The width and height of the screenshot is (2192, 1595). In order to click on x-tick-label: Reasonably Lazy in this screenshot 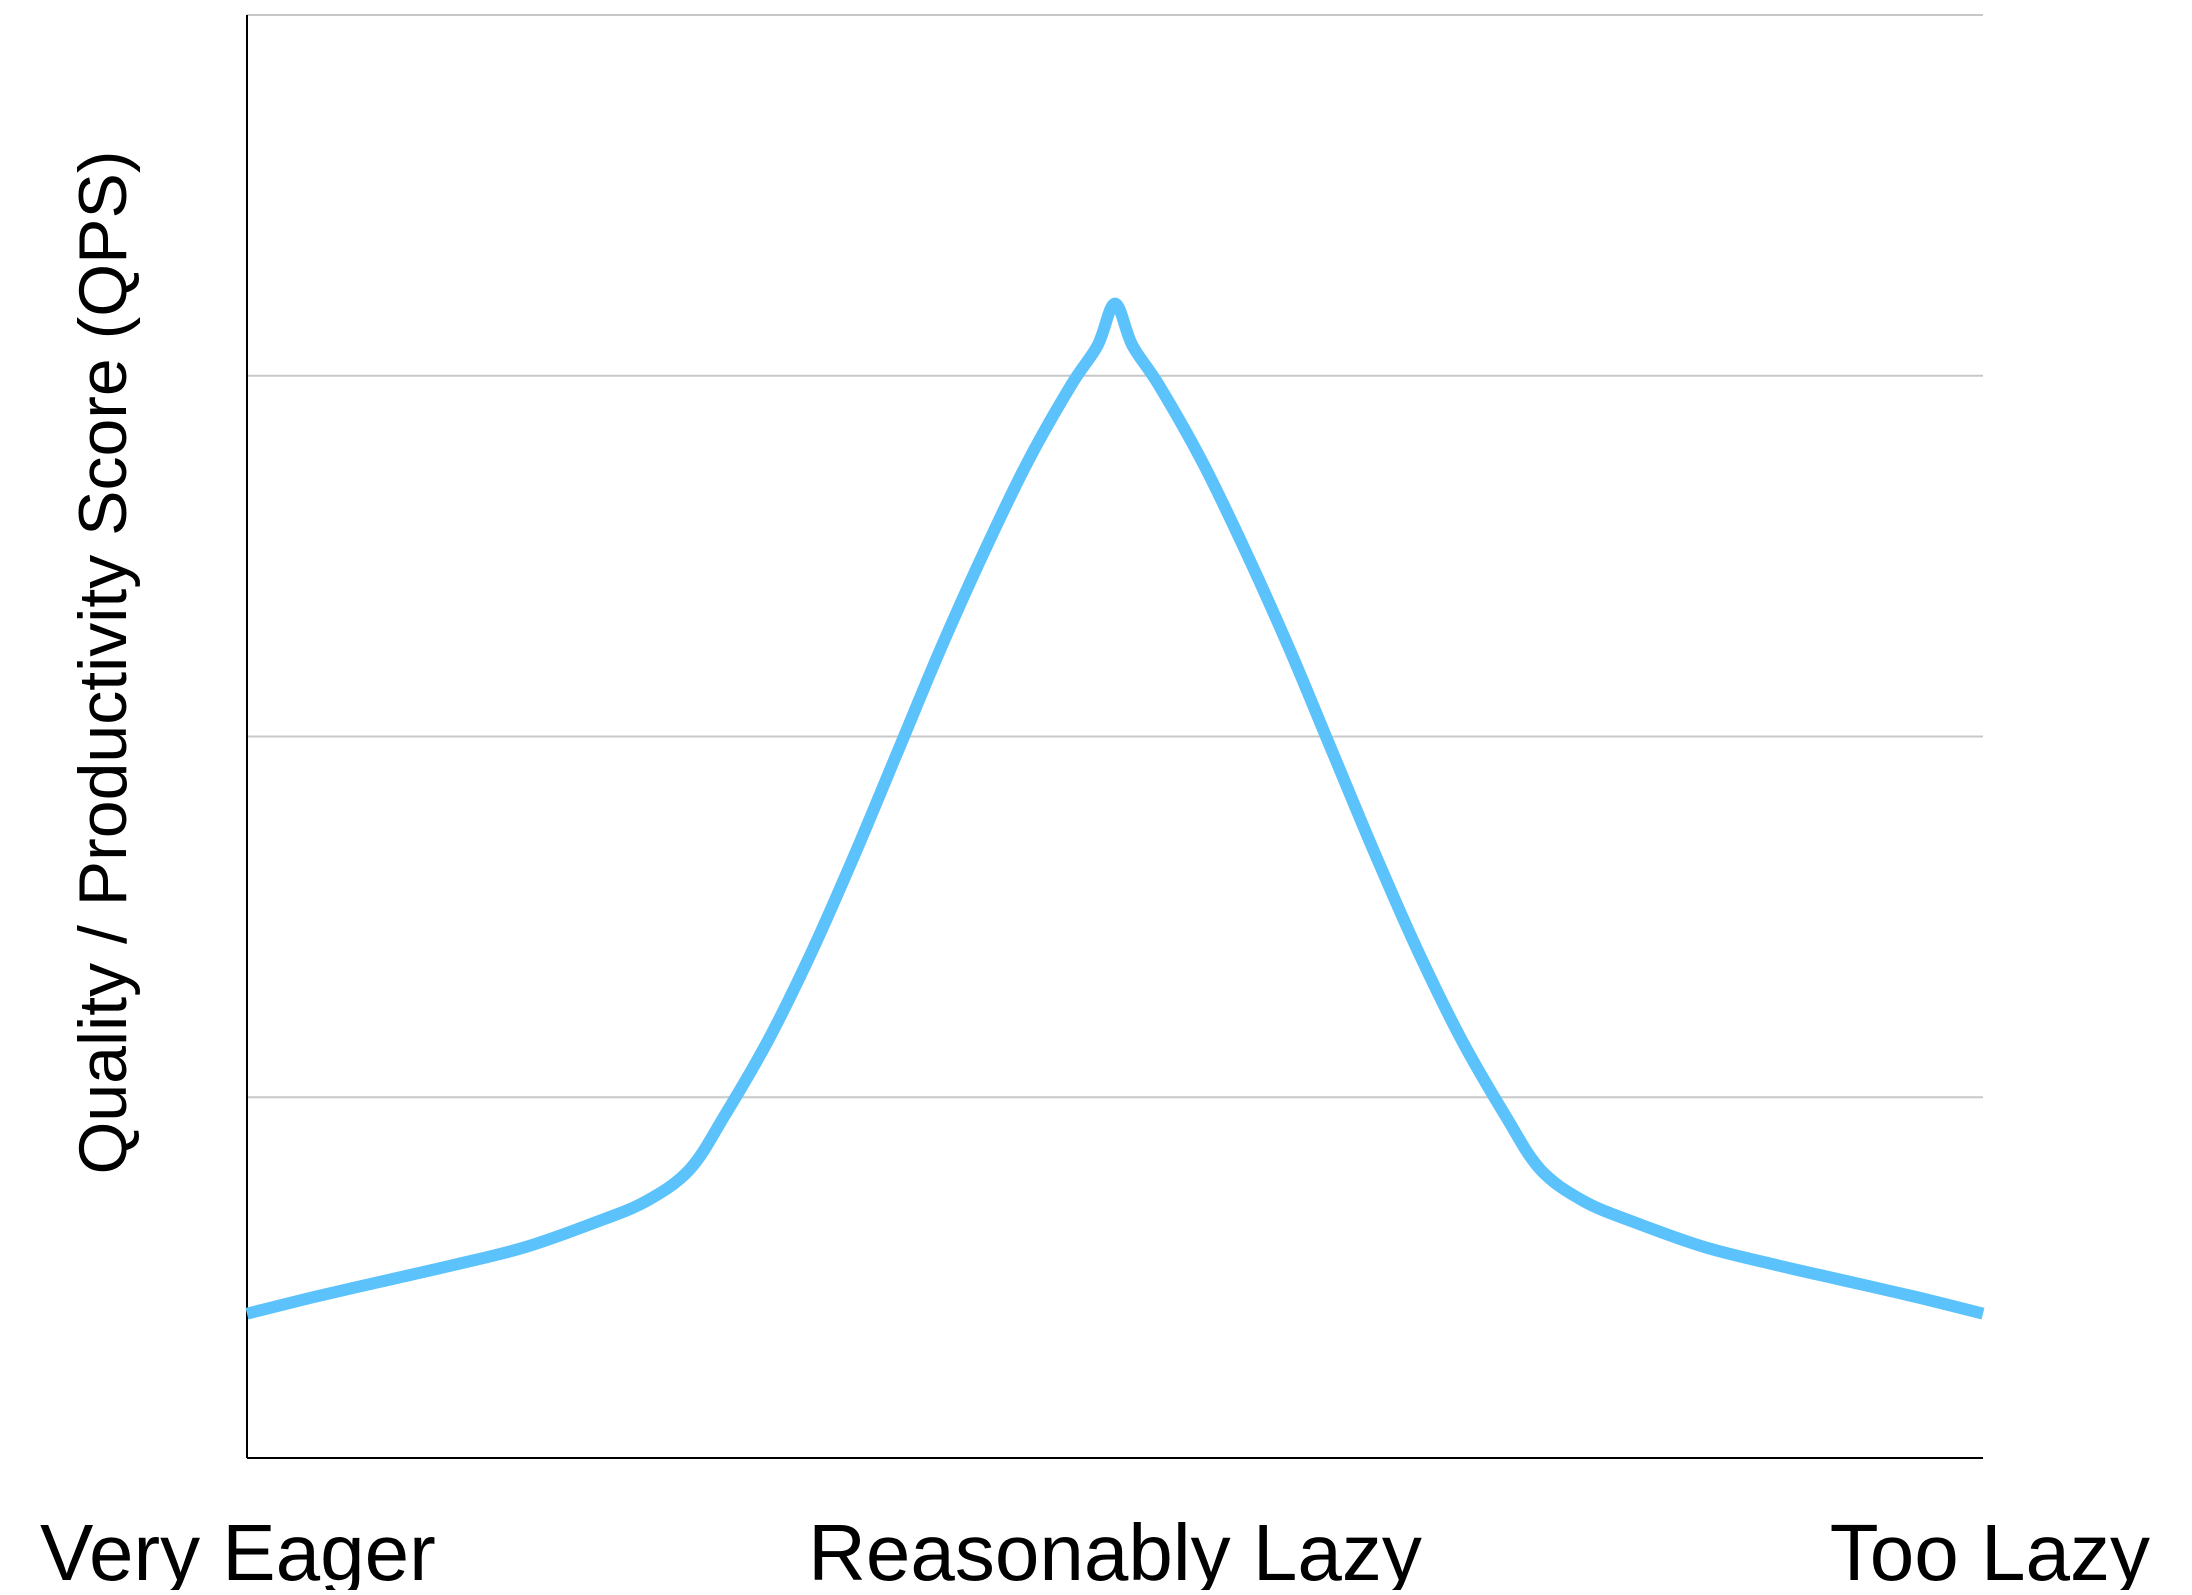, I will do `click(1115, 1549)`.